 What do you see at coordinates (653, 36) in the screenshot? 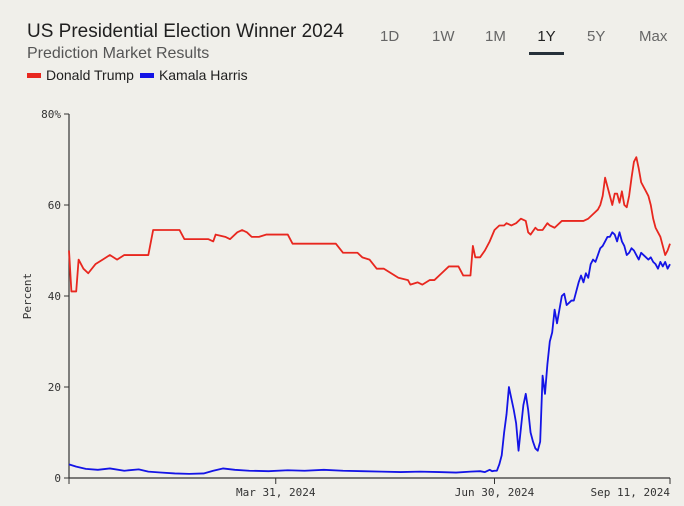
I see `tab-max: Max` at bounding box center [653, 36].